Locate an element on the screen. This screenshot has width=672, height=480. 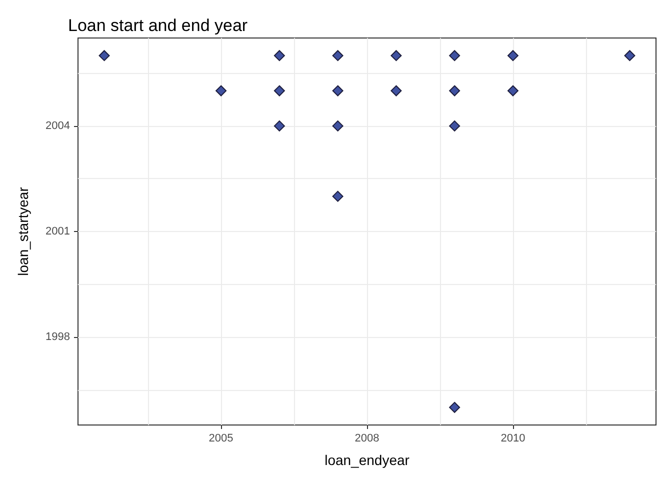
x-tick-label: 2005 is located at coordinates (221, 438).